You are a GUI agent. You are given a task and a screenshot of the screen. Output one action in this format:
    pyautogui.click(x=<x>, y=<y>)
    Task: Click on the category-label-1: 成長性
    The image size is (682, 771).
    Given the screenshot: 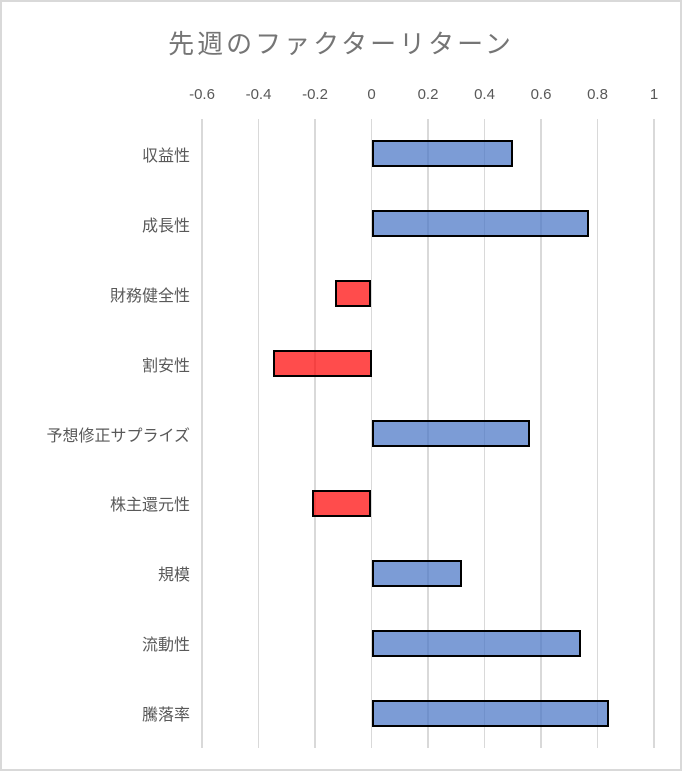 What is the action you would take?
    pyautogui.click(x=165, y=226)
    